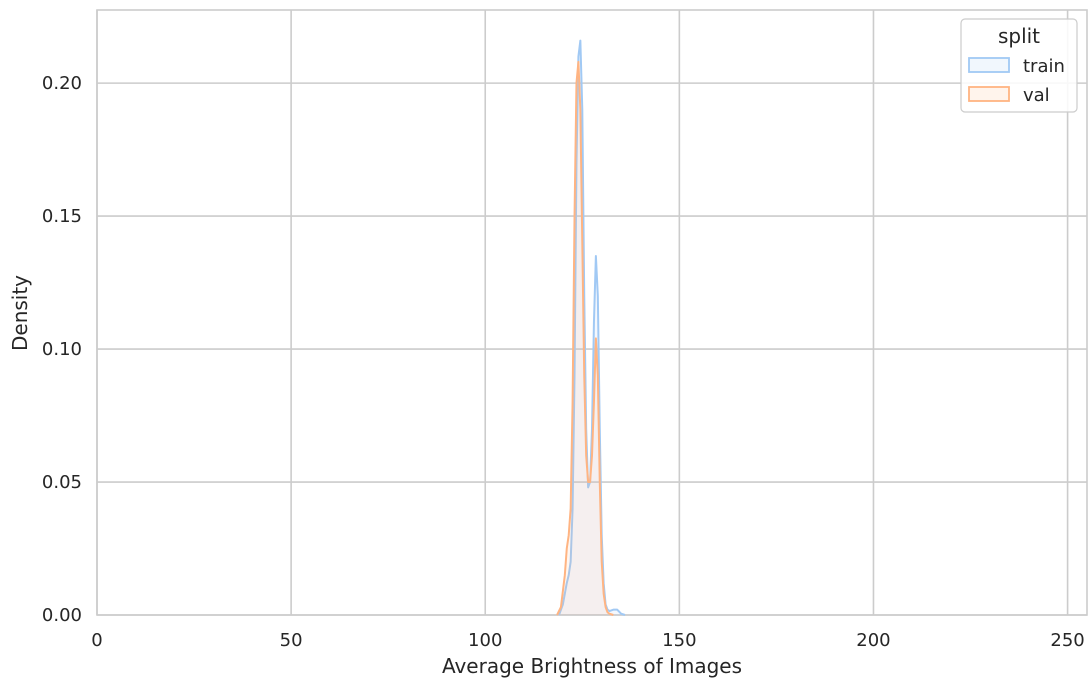 The height and width of the screenshot is (680, 1090). I want to click on x-tick-label: 250, so click(1067, 640).